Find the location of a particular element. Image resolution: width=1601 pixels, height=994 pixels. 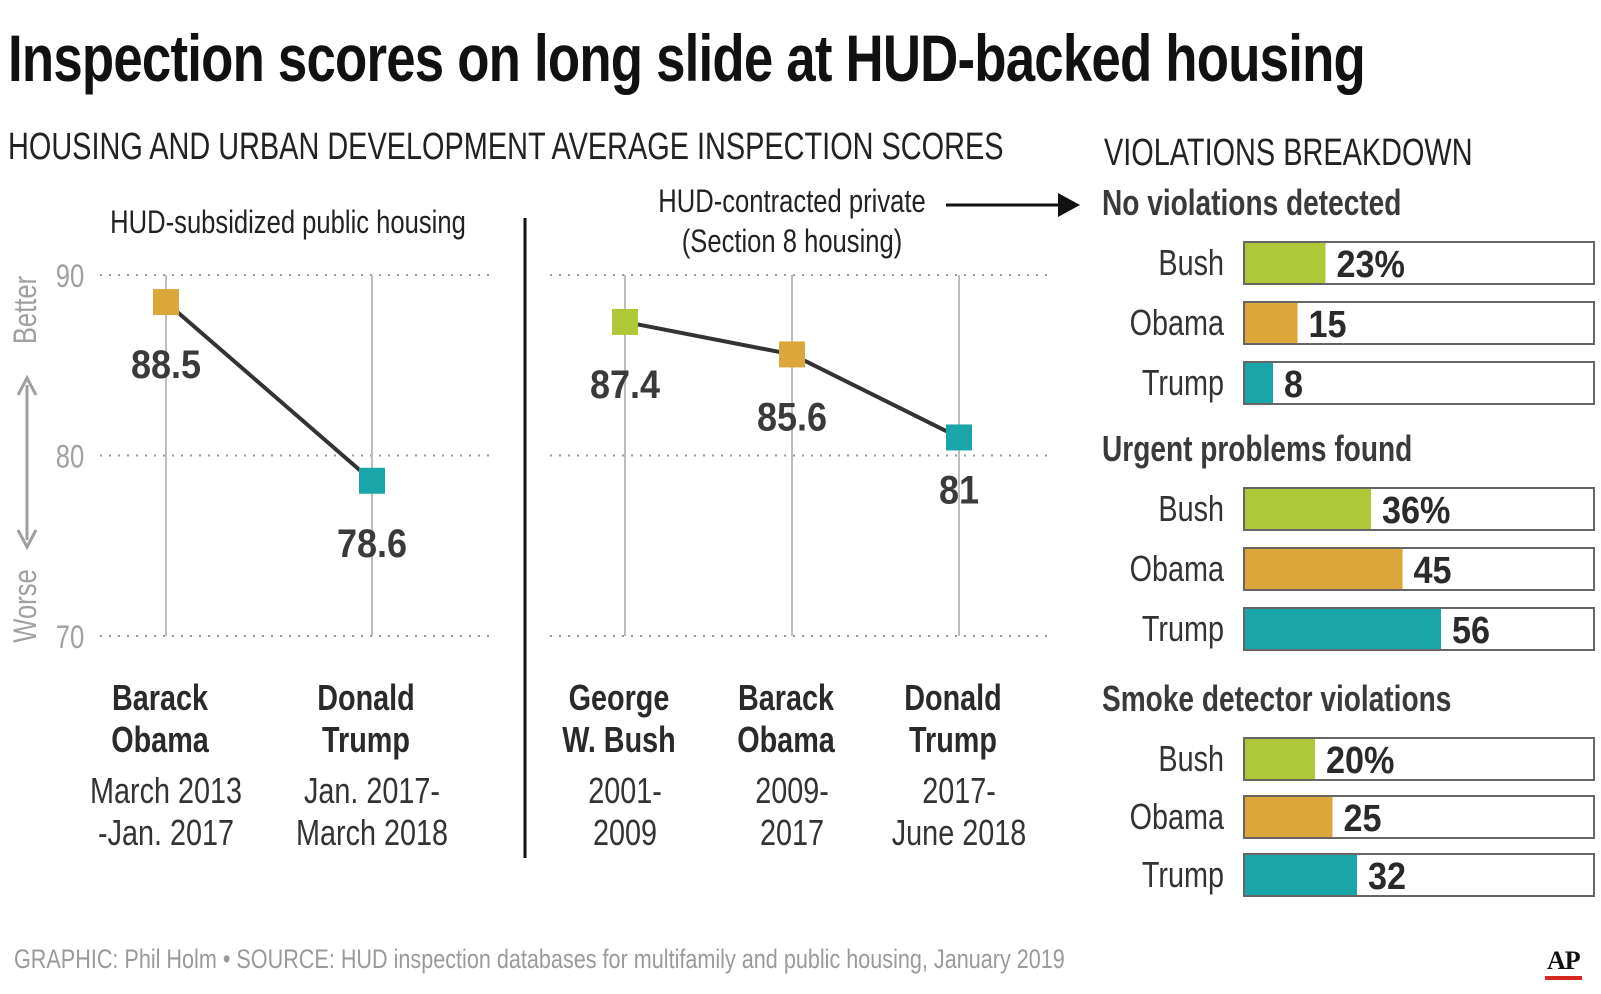

panel-title-group: HUD-subsidized public housing is located at coordinates (288, 222).